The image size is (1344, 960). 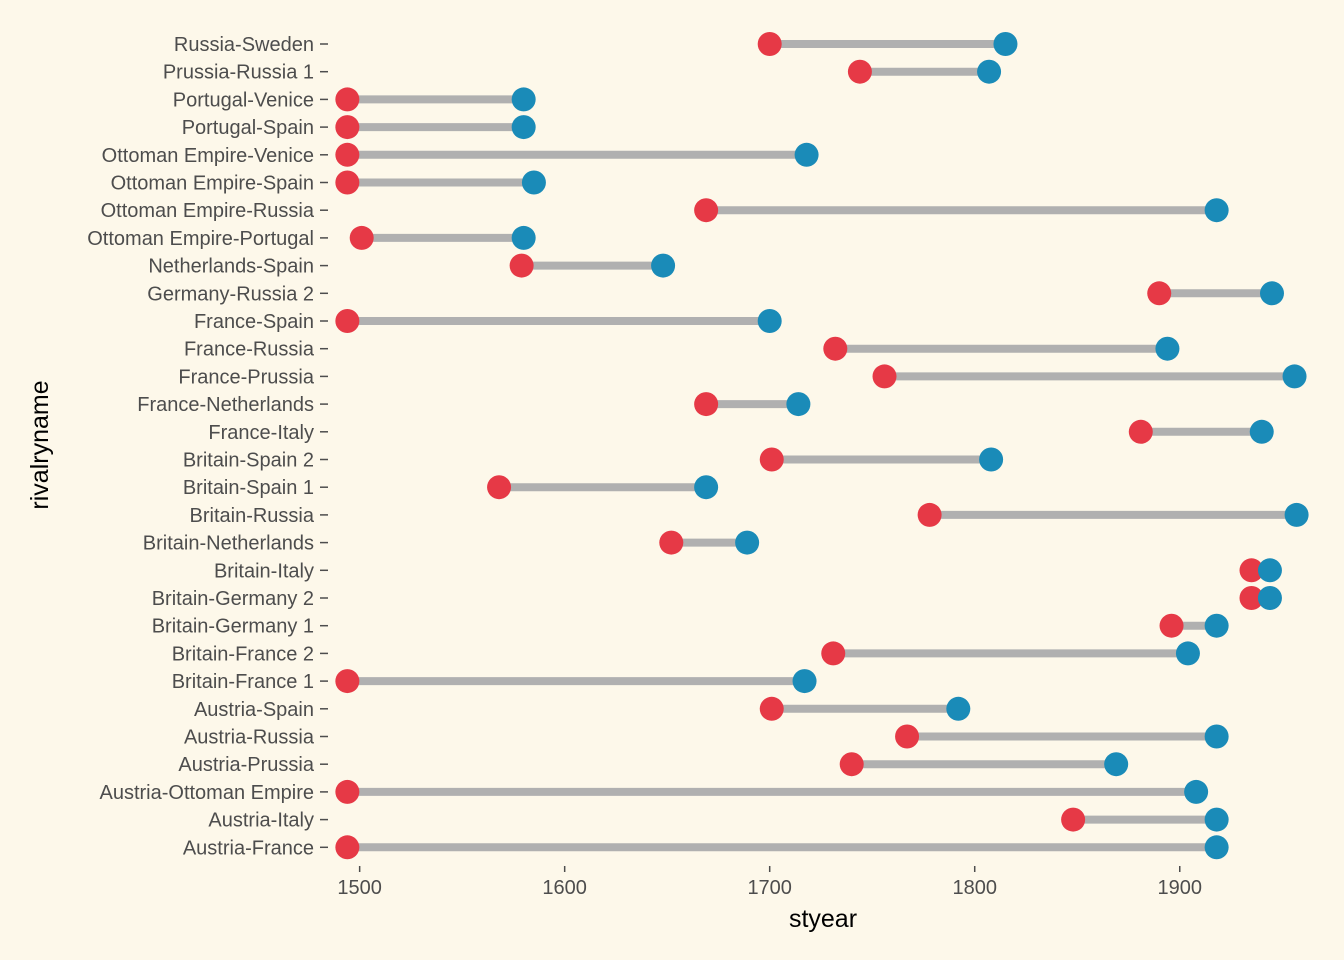 What do you see at coordinates (252, 516) in the screenshot?
I see `y-tick-label: Britain-Russia` at bounding box center [252, 516].